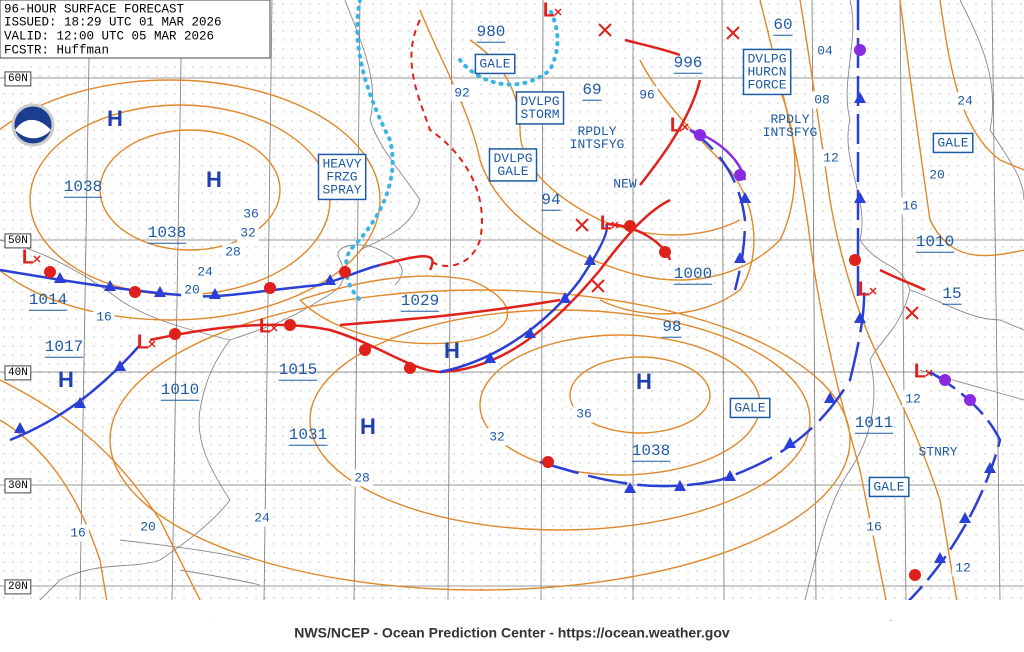  Describe the element at coordinates (135, 29) in the screenshot. I see `header-box` at that location.